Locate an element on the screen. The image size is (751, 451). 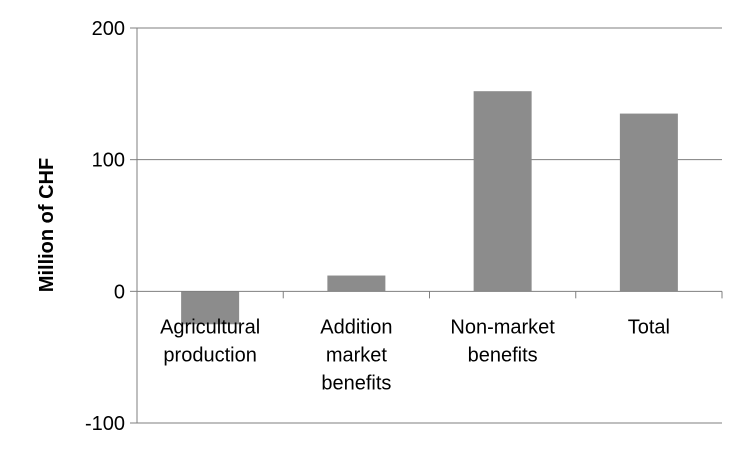
category-label-line: Total is located at coordinates (649, 327).